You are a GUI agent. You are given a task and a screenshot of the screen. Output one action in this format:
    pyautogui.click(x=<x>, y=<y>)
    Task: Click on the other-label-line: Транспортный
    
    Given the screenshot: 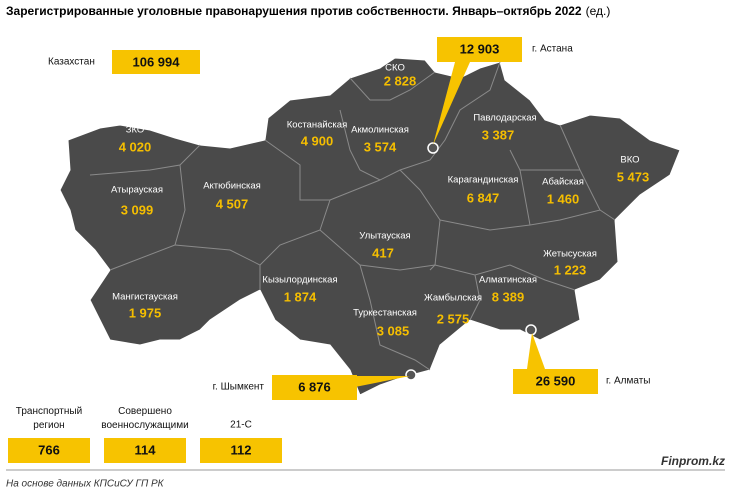 What is the action you would take?
    pyautogui.click(x=49, y=411)
    